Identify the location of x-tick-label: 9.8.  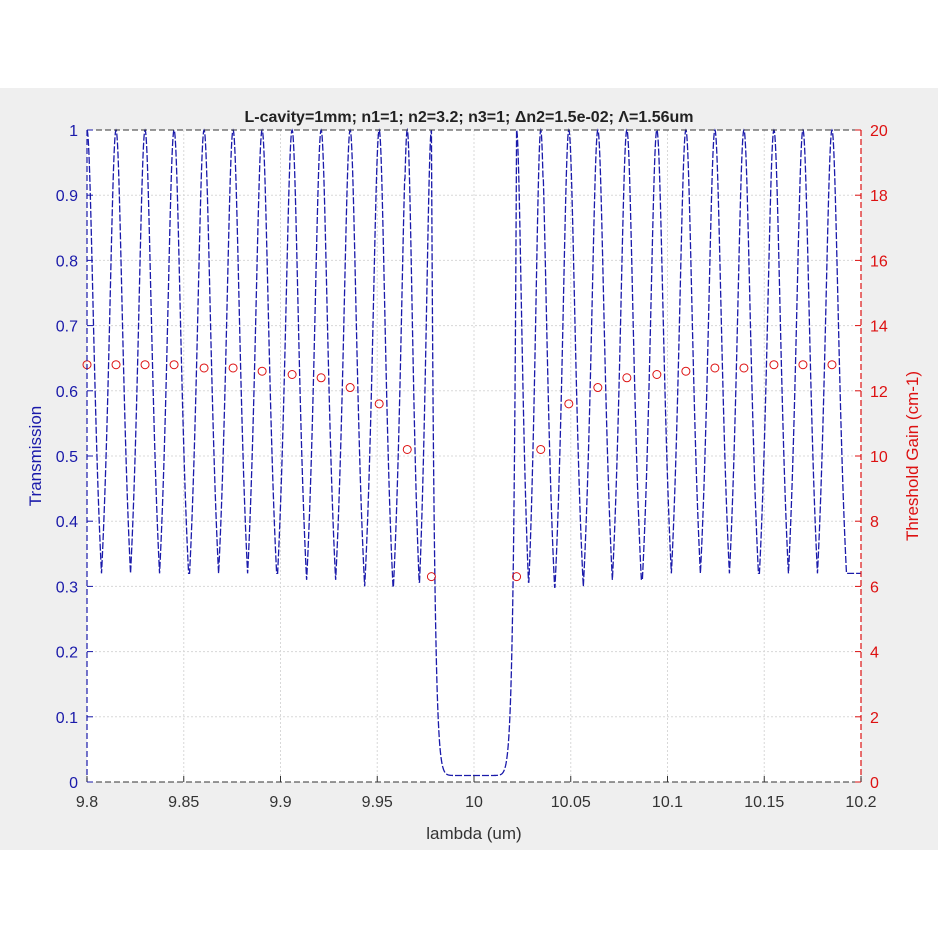
(87, 802).